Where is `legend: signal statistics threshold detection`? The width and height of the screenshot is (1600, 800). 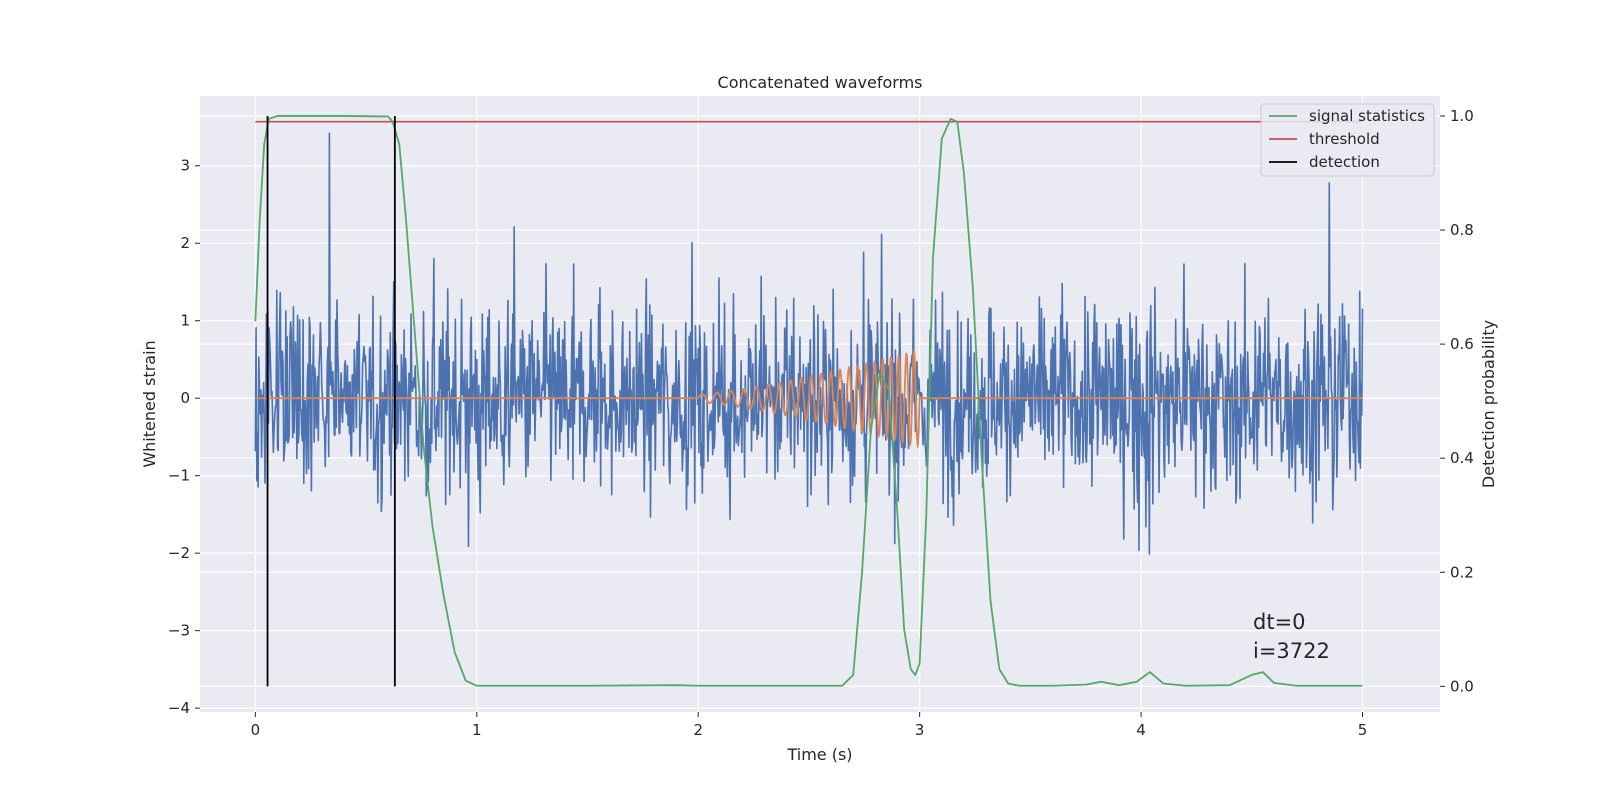 legend: signal statistics threshold detection is located at coordinates (1347, 140).